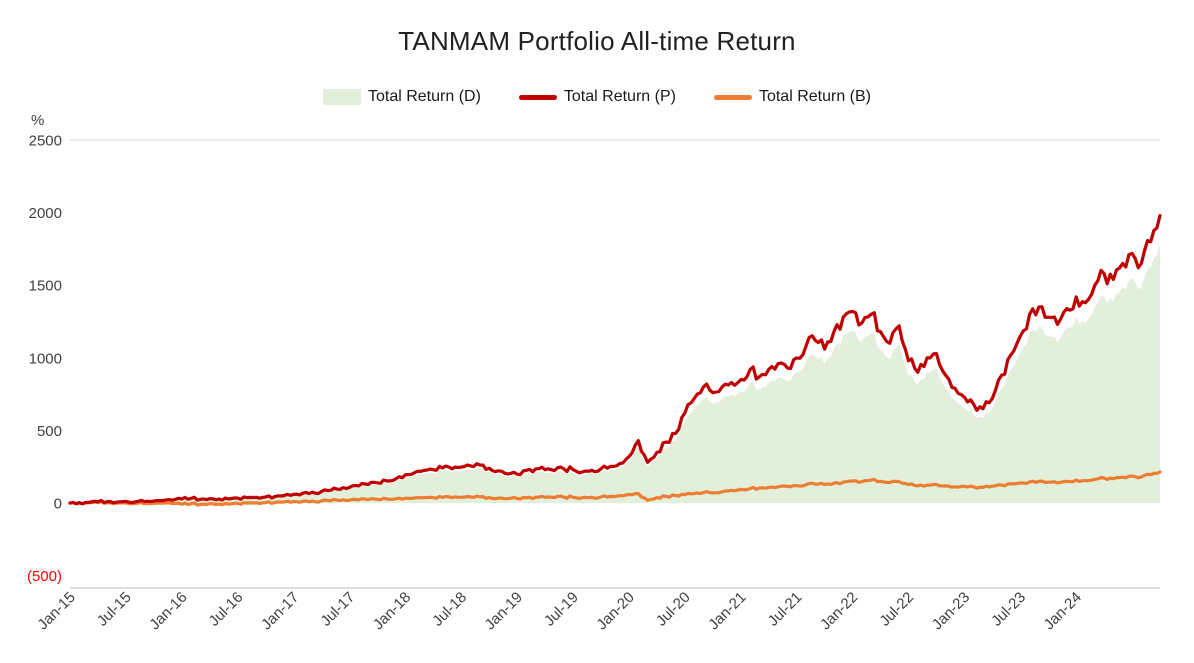 The height and width of the screenshot is (663, 1194). What do you see at coordinates (337, 609) in the screenshot?
I see `x-tick-label: Jul-17` at bounding box center [337, 609].